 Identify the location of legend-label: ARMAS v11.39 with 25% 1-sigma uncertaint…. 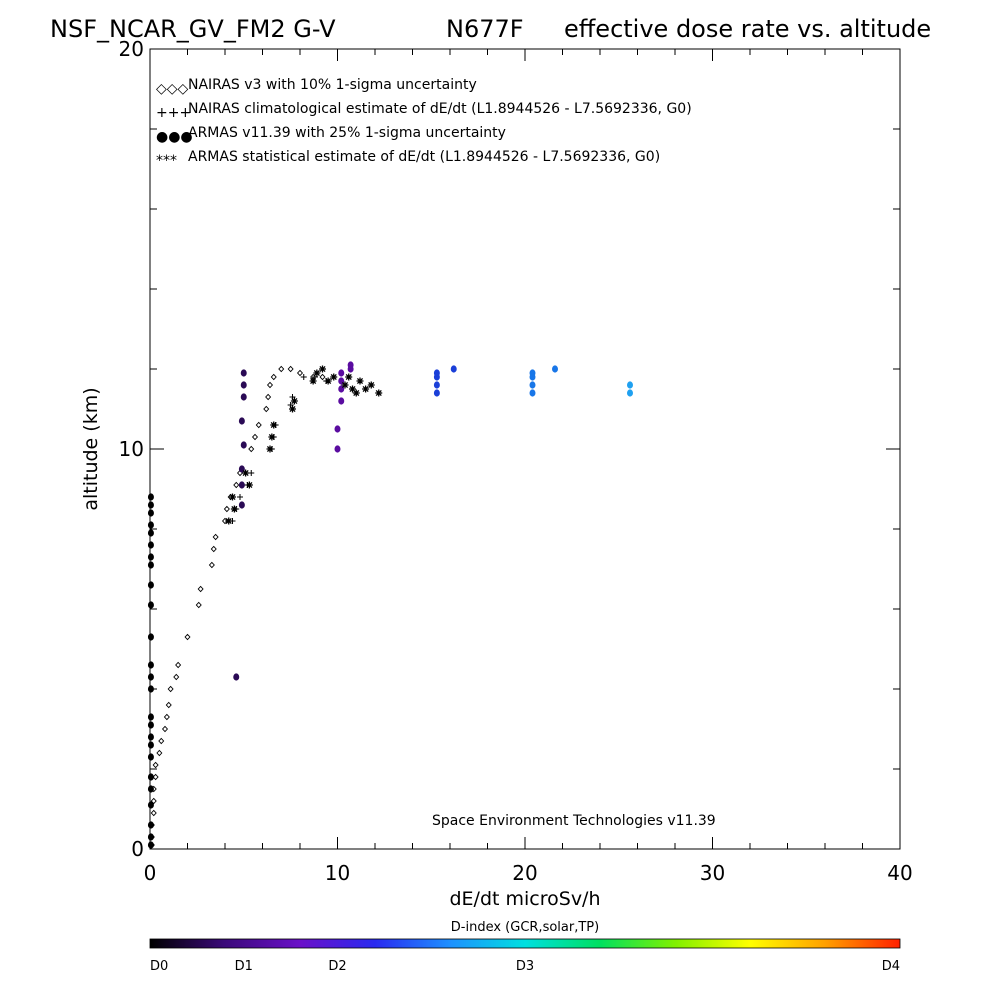
(347, 133).